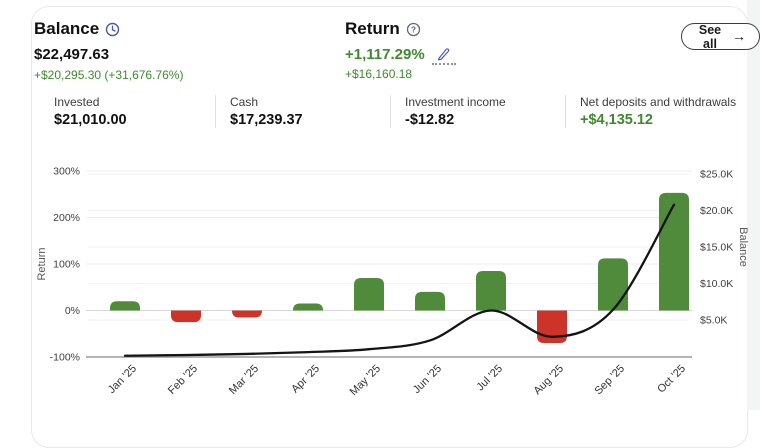 The height and width of the screenshot is (448, 760). Describe the element at coordinates (385, 54) in the screenshot. I see `return-value: +1,117.29%` at that location.